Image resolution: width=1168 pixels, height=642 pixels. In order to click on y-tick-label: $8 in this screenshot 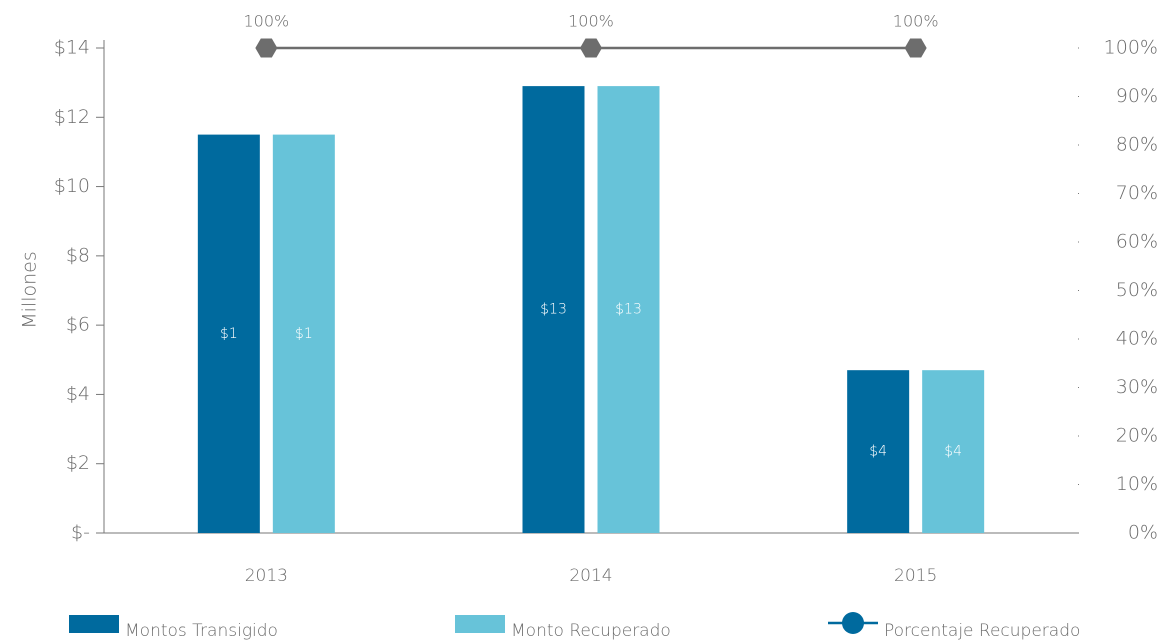, I will do `click(78, 255)`.